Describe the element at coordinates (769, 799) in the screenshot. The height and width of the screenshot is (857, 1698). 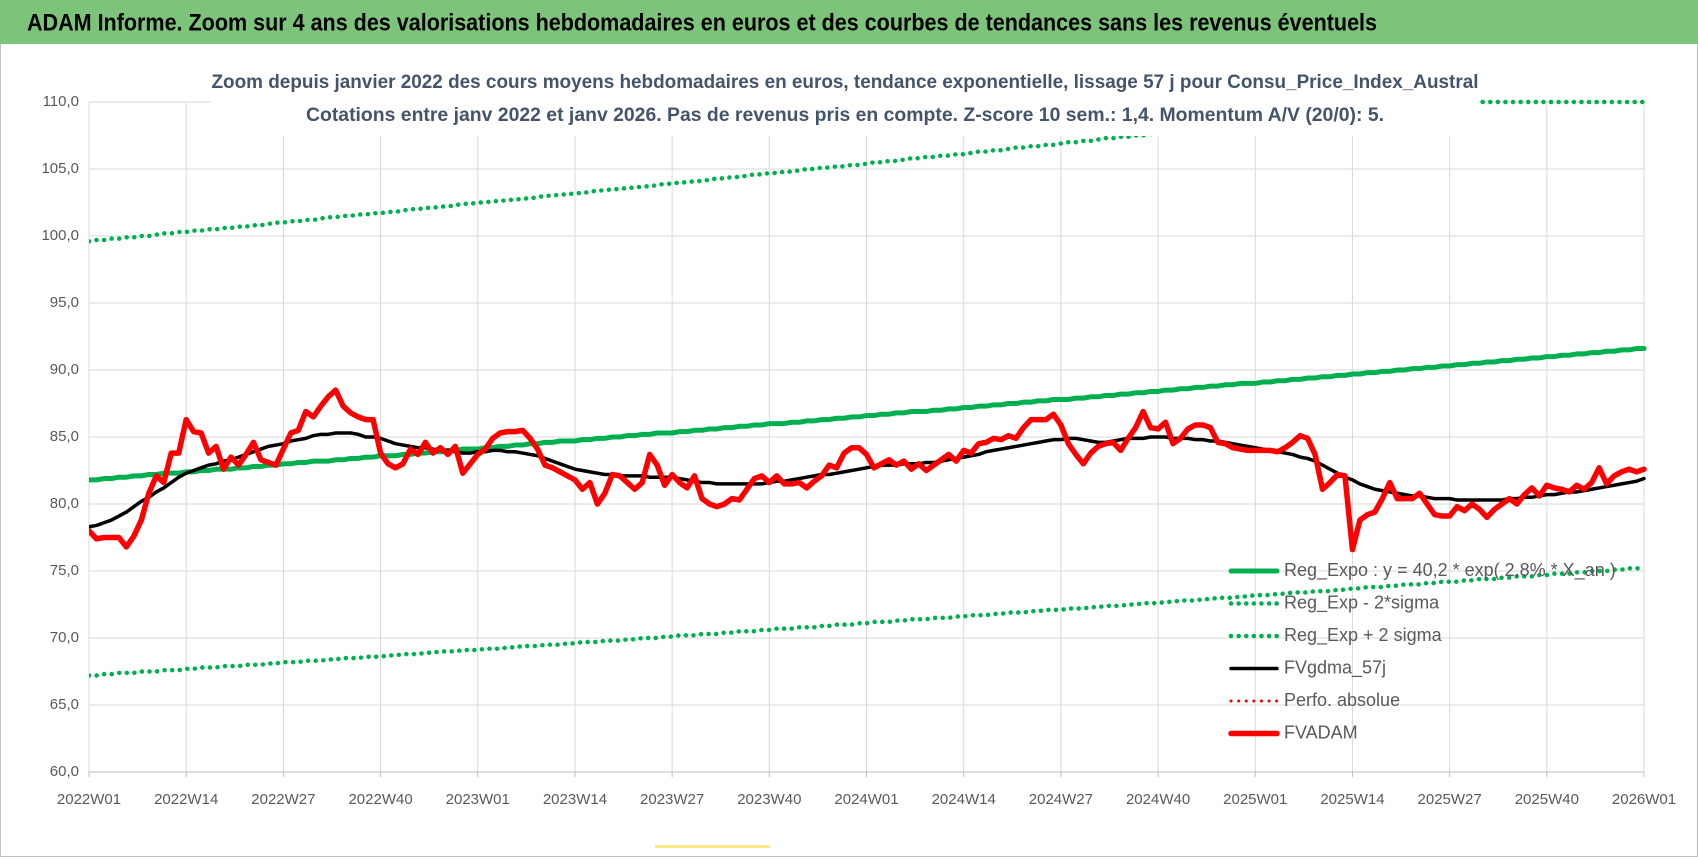
I see `x-tick-label: 2023W40` at that location.